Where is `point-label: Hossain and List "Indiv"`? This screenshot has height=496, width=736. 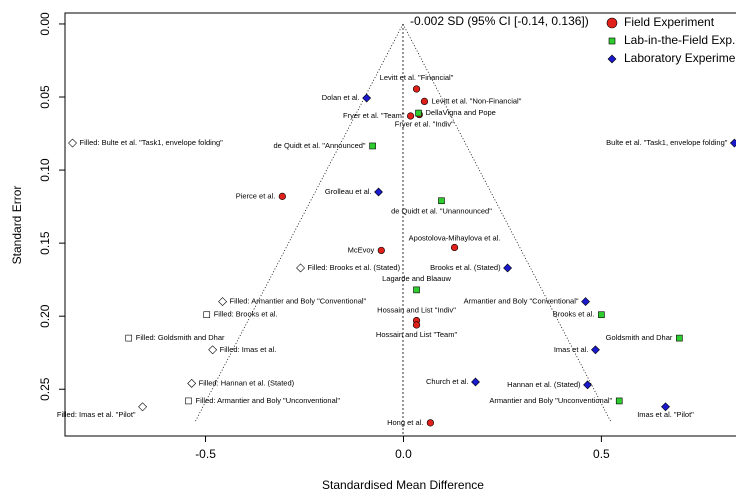 point-label: Hossain and List "Indiv" is located at coordinates (416, 310).